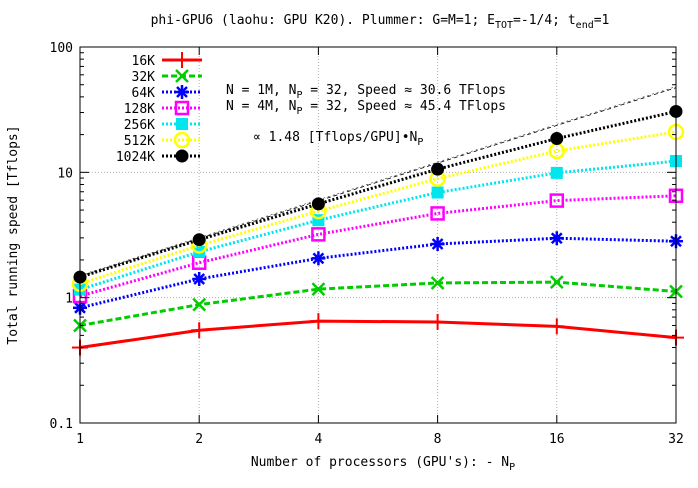 The height and width of the screenshot is (488, 698). What do you see at coordinates (335, 137) in the screenshot?
I see `reference-line-label-text: ∝ 1.48 [Tflops/GPU]•N` at bounding box center [335, 137].